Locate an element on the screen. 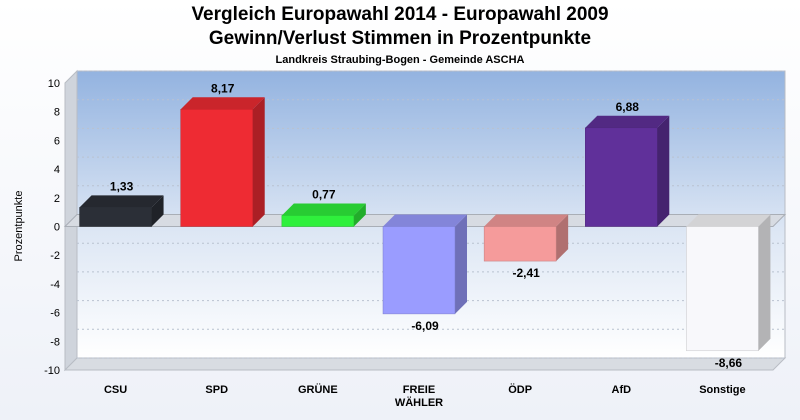 Image resolution: width=800 pixels, height=420 pixels. x-tick-label: AfD is located at coordinates (622, 390).